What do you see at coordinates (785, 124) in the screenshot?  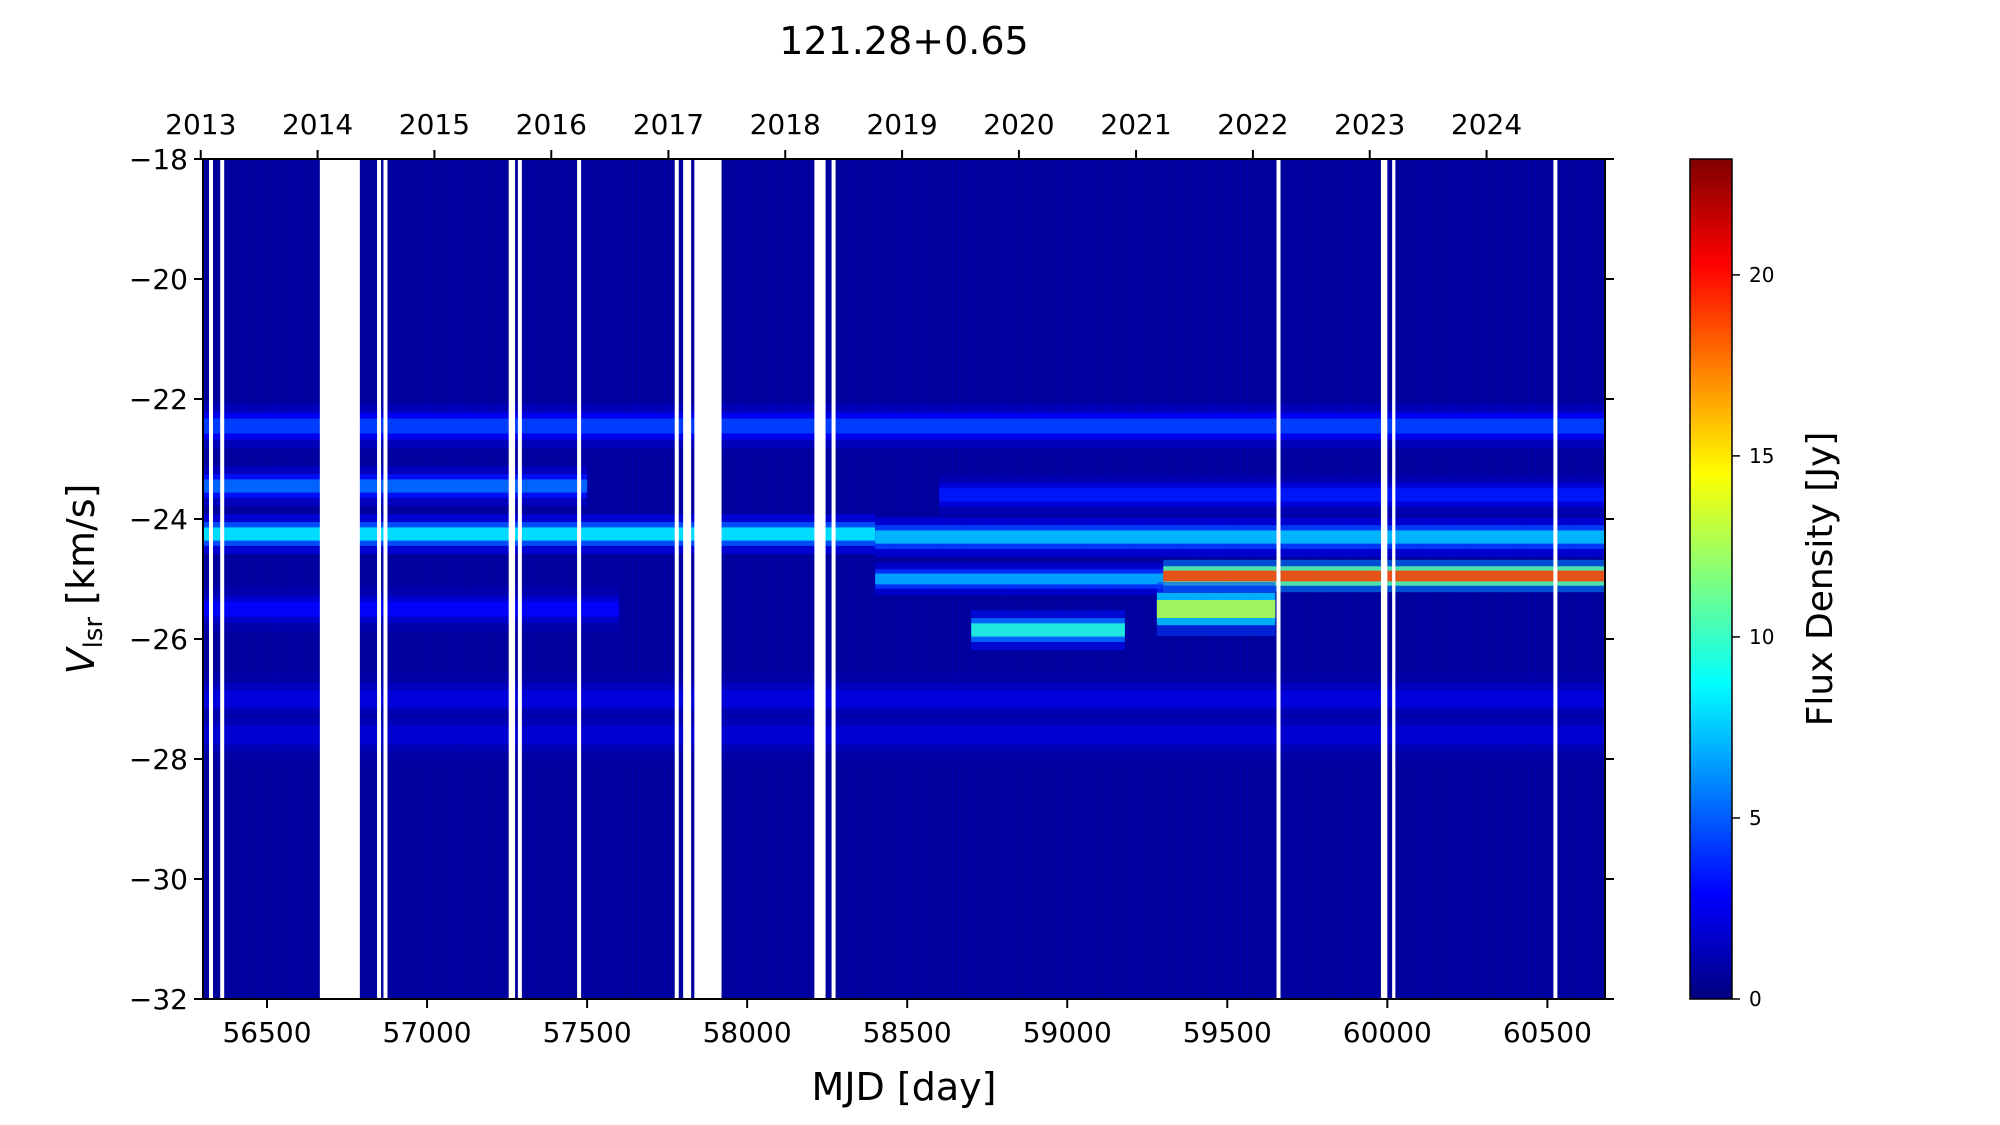 I see `year-tick-label: 2018` at bounding box center [785, 124].